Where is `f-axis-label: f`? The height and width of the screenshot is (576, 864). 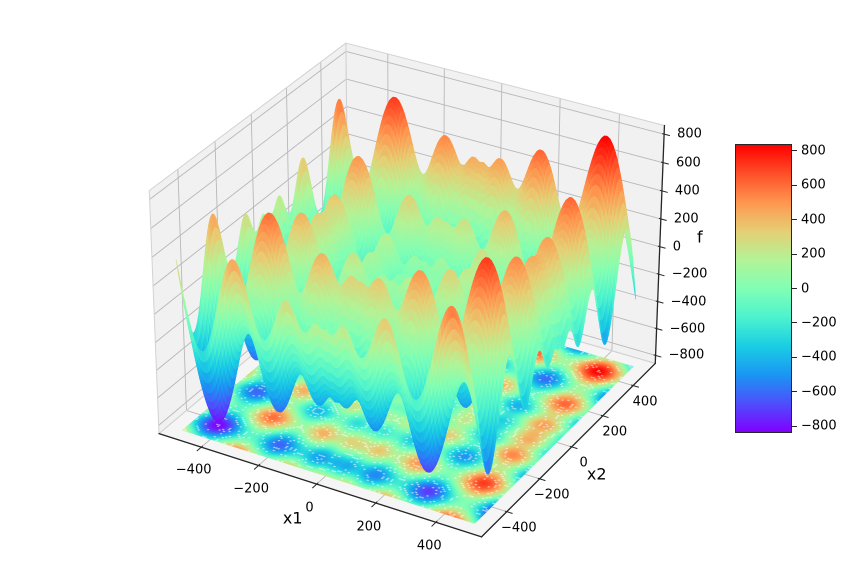
f-axis-label: f is located at coordinates (699, 237).